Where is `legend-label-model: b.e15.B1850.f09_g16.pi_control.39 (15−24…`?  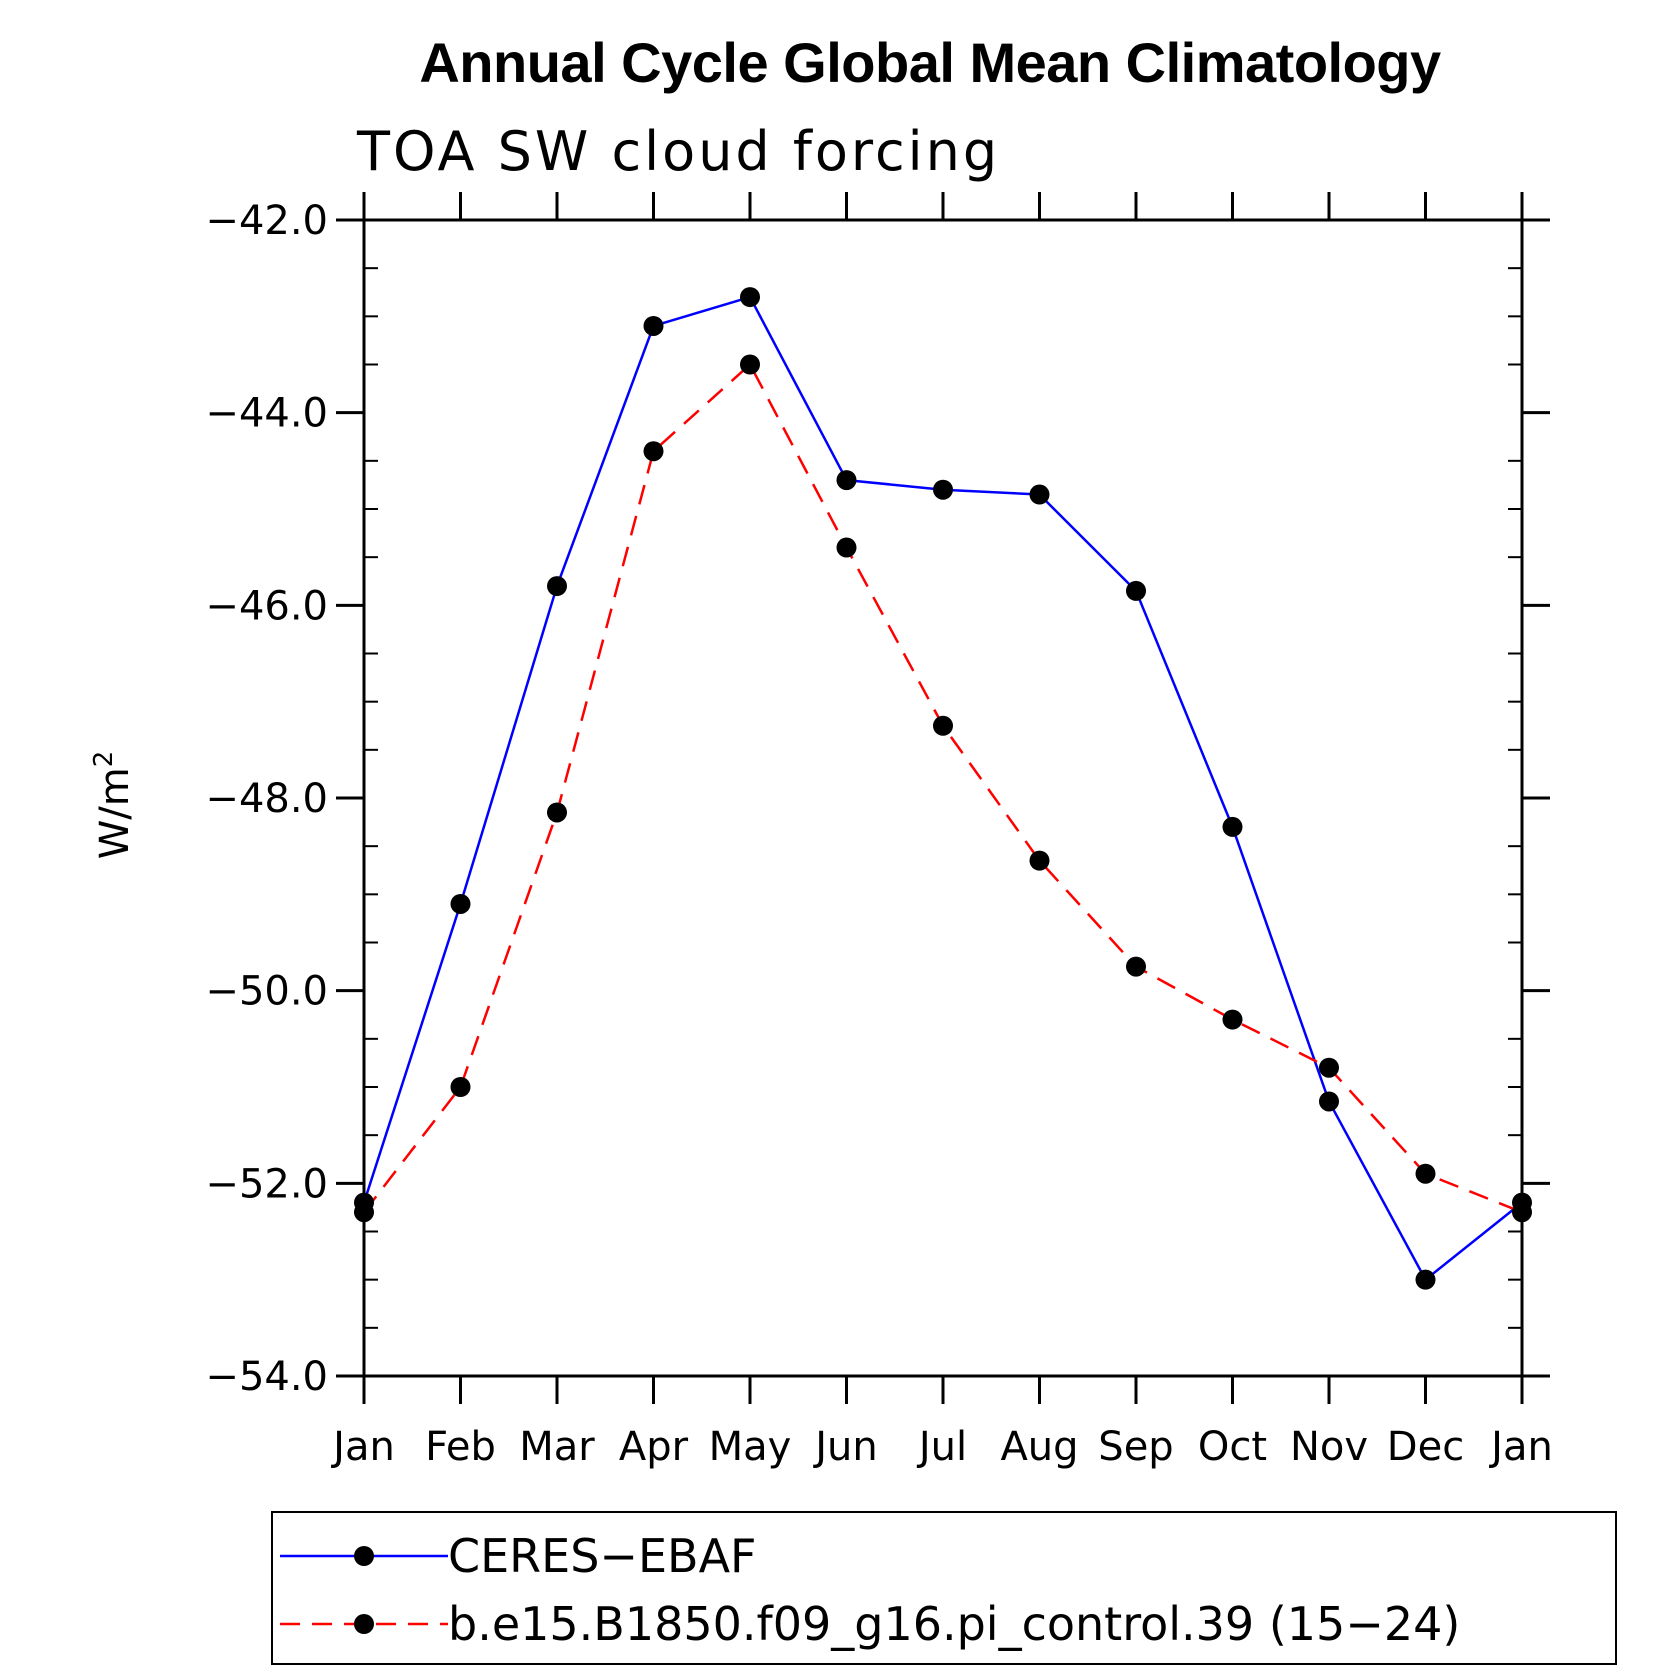
legend-label-model: b.e15.B1850.f09_g16.pi_control.39 (15−24… is located at coordinates (954, 1624).